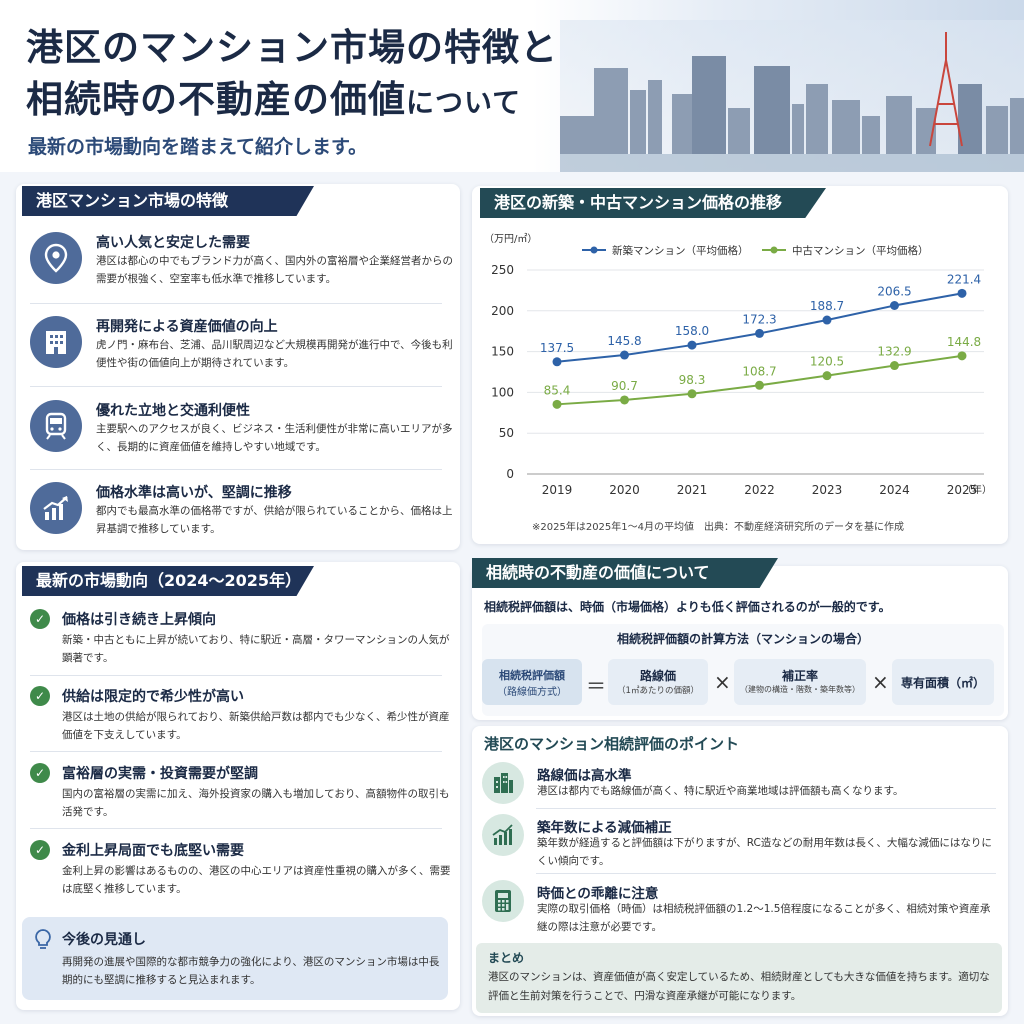  I want to click on train-icon, so click(56, 426).